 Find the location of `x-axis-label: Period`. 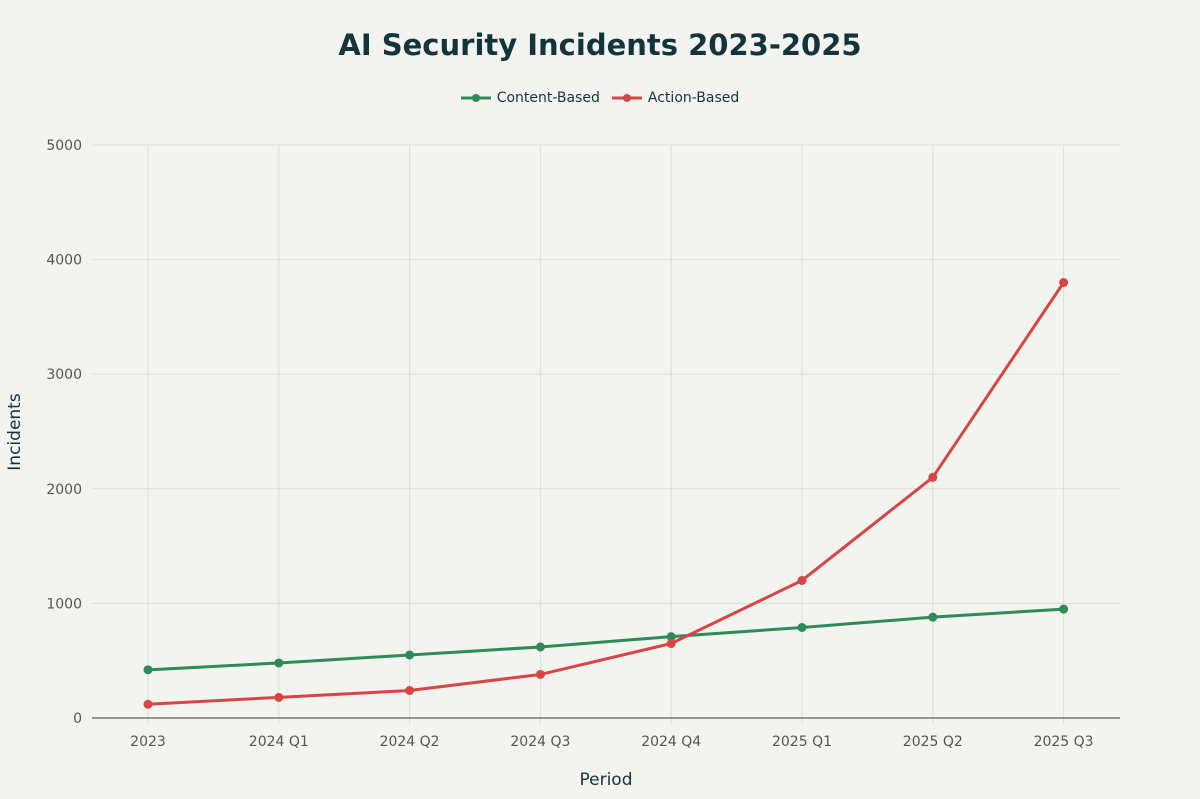

x-axis-label: Period is located at coordinates (605, 780).